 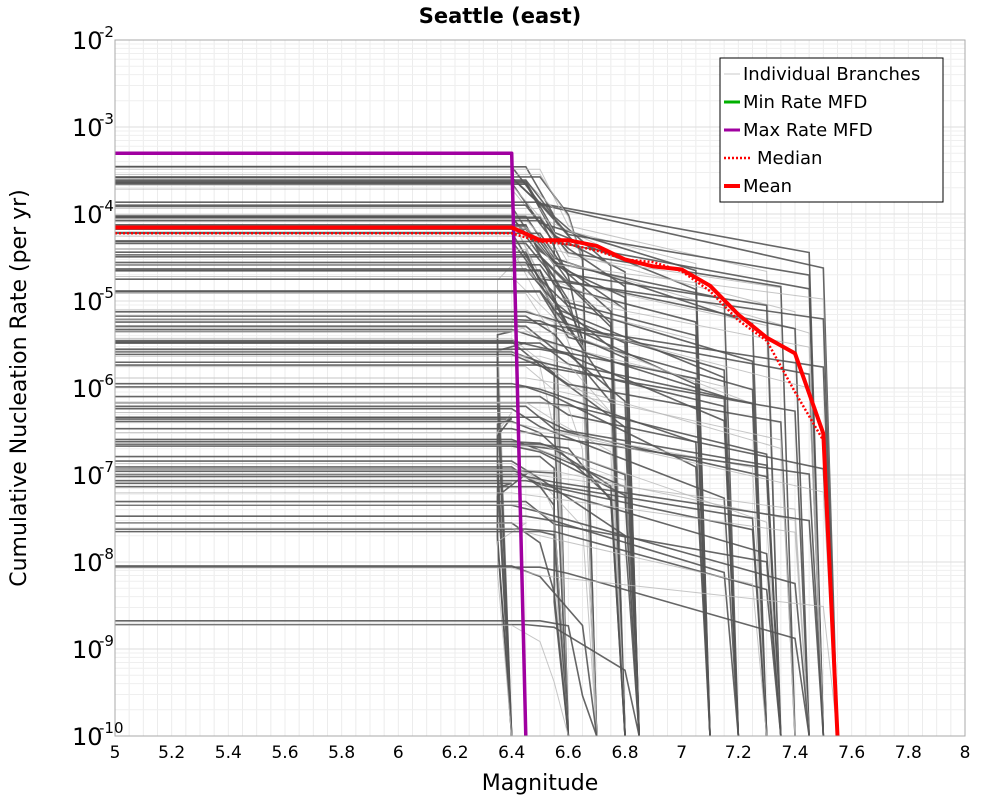 What do you see at coordinates (540, 753) in the screenshot?
I see `x-axis-ticks: 5 5.2 5.4 5.6 5.8 6 6.2 6.4 6.6 6.8 7 7.2 7.4 7.6 7.8 8` at bounding box center [540, 753].